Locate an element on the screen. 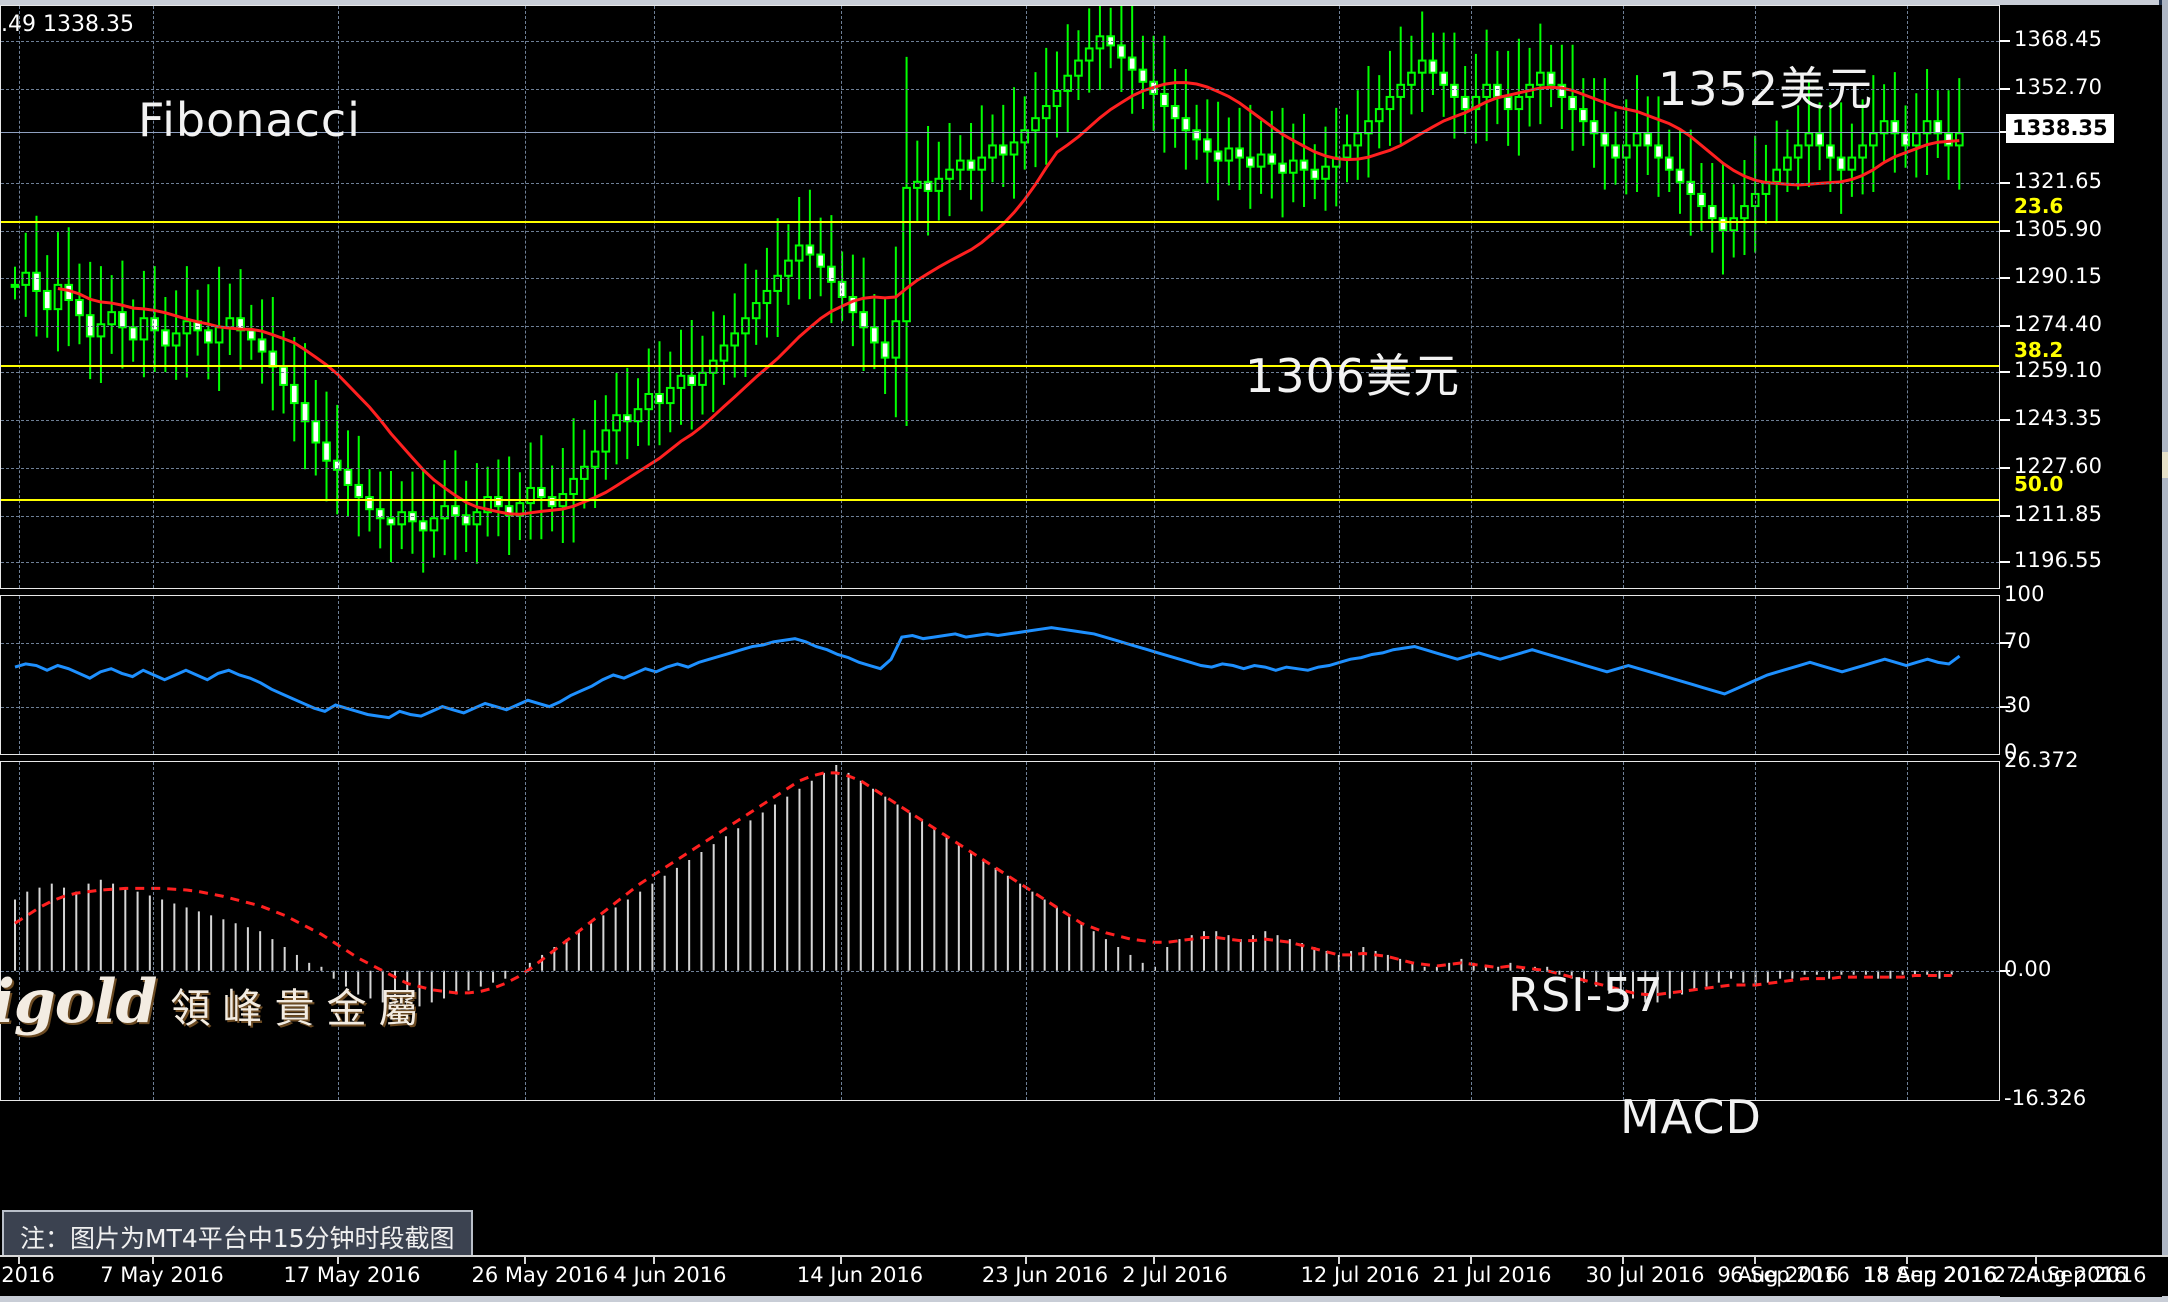  rsi-axis-label: 70 is located at coordinates (2018, 641).